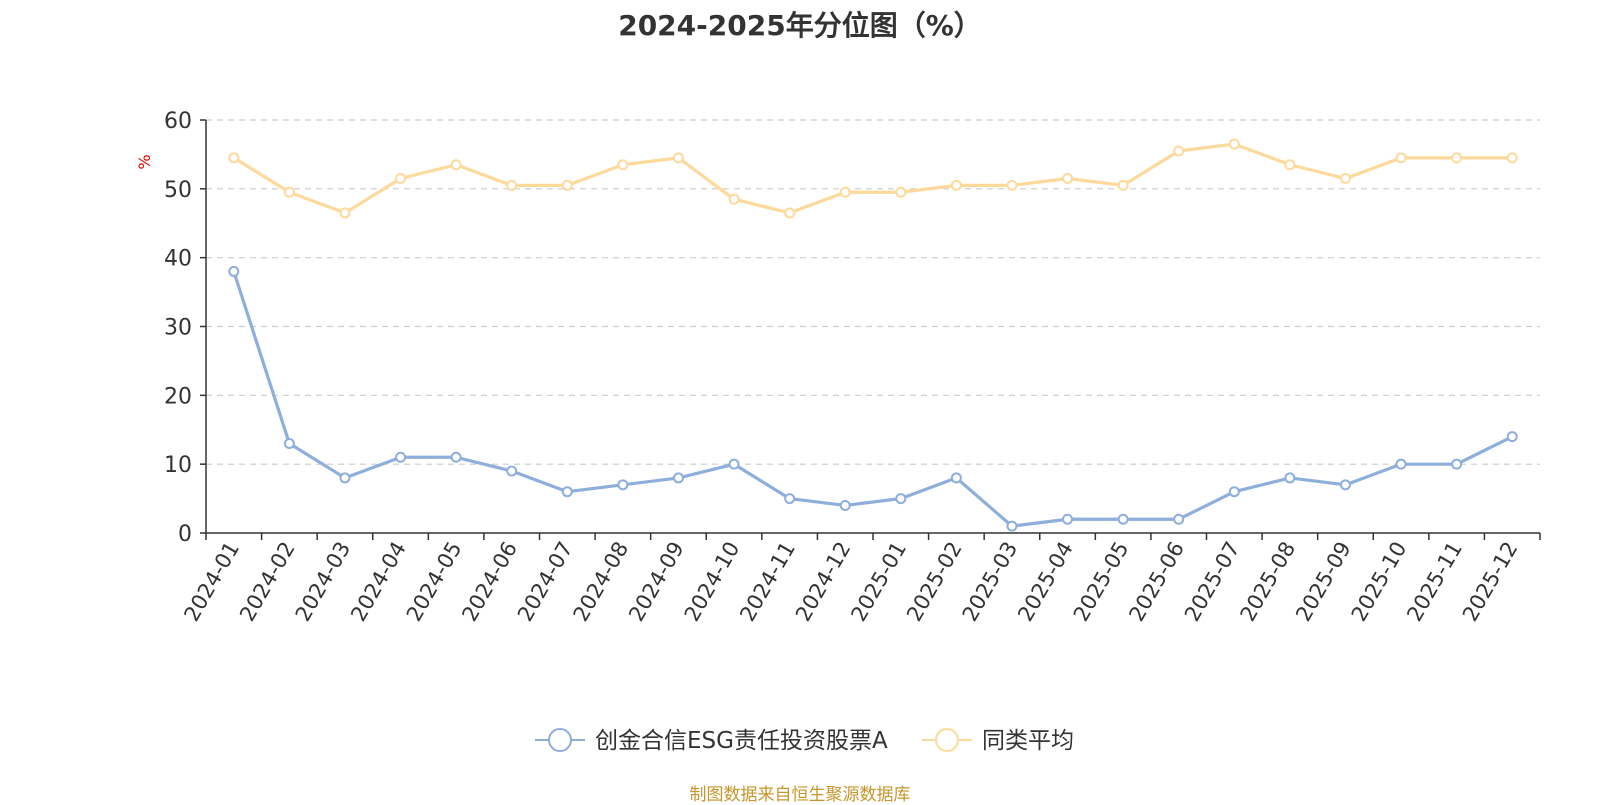  I want to click on y-tick-labels: 0 10 20 30 40 50 60, so click(185, 328).